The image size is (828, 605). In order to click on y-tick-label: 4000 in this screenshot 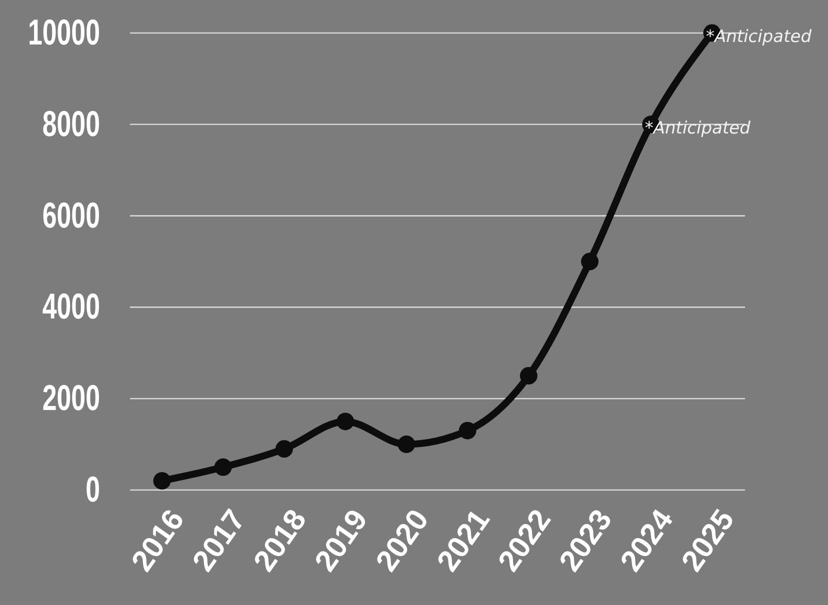, I will do `click(71, 306)`.